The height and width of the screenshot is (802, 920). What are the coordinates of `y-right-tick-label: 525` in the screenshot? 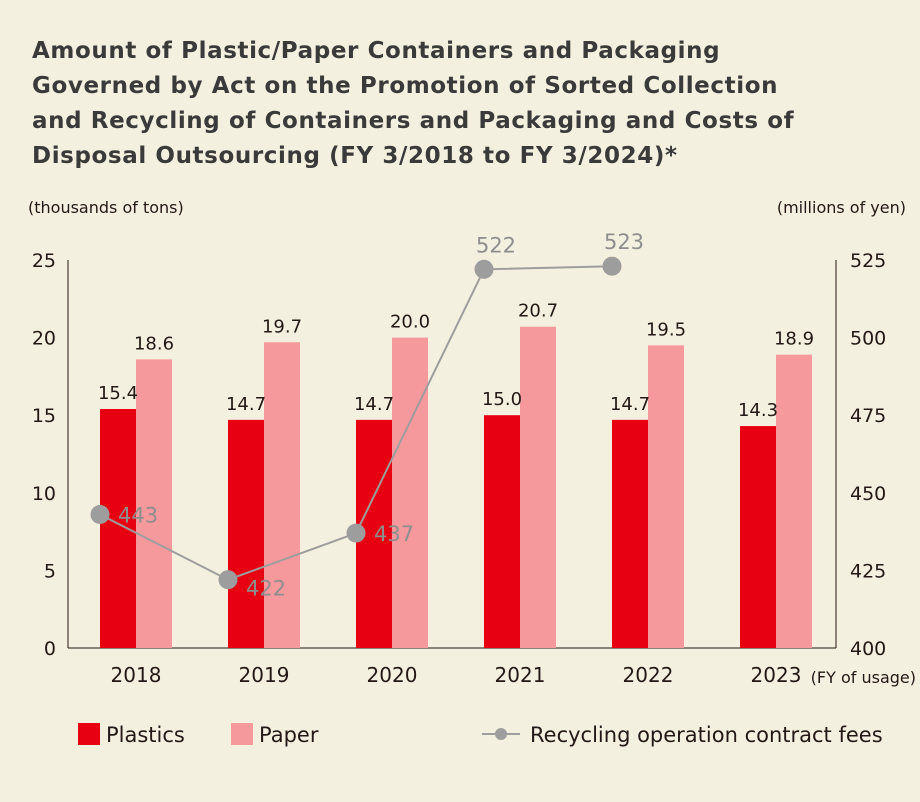 It's located at (868, 261).